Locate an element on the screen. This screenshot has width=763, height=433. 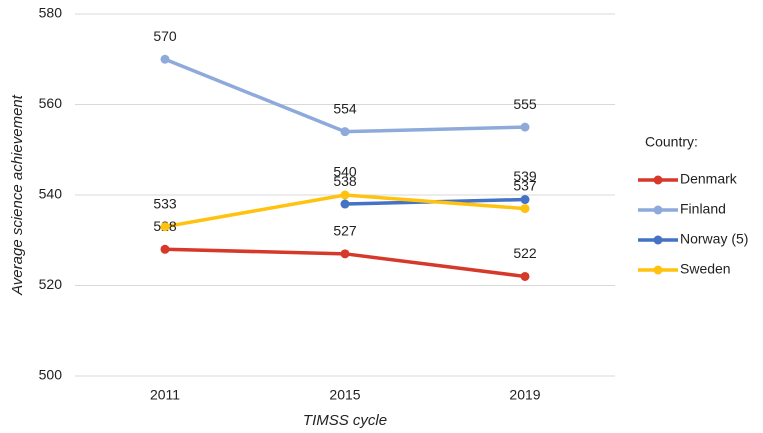
legend-title: Country: is located at coordinates (671, 142).